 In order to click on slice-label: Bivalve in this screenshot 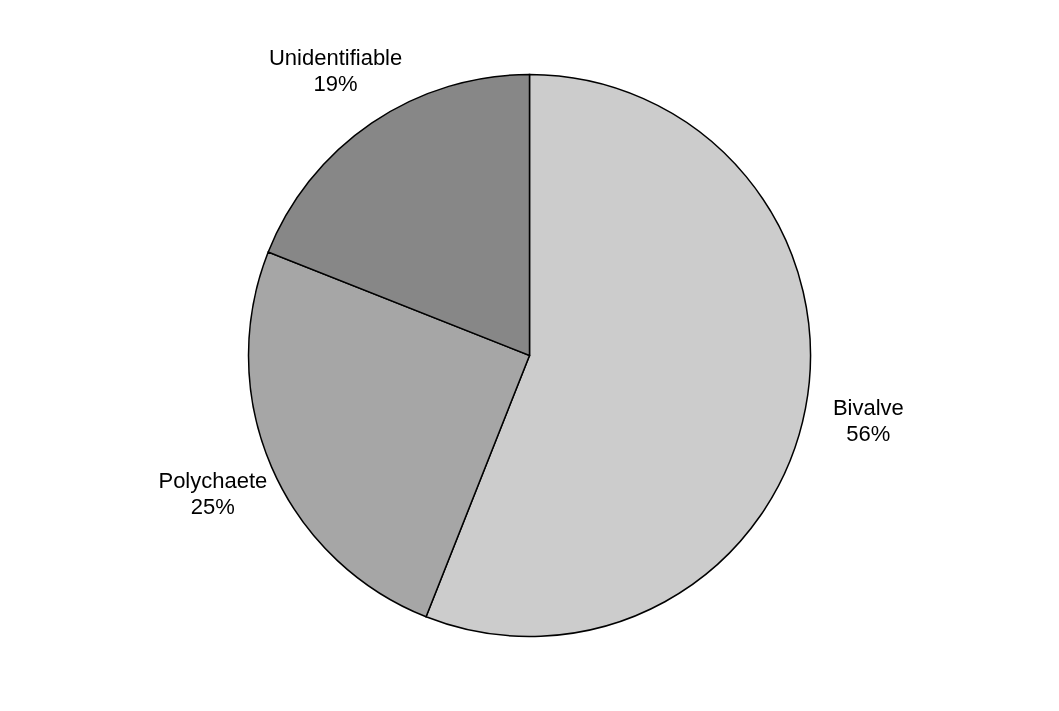, I will do `click(868, 408)`.